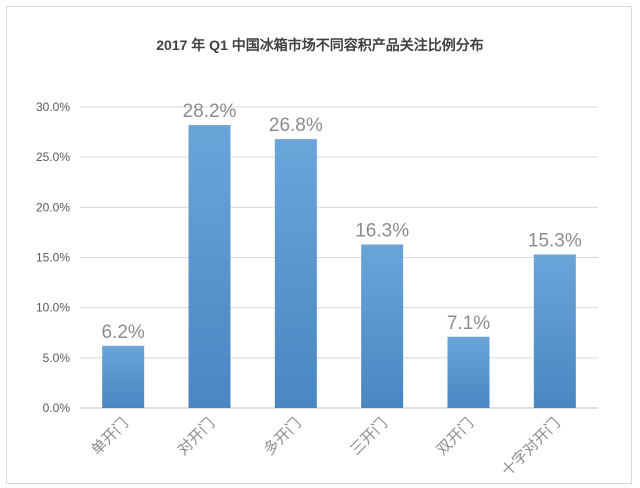 The image size is (640, 488). I want to click on y-tick-label: 15.0%, so click(53, 258).